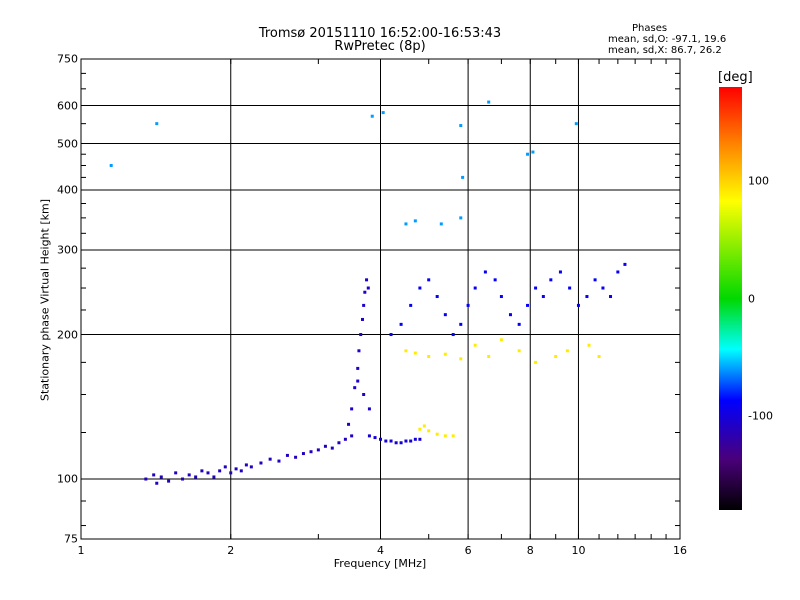  I want to click on y-tick-label: 75, so click(71, 539).